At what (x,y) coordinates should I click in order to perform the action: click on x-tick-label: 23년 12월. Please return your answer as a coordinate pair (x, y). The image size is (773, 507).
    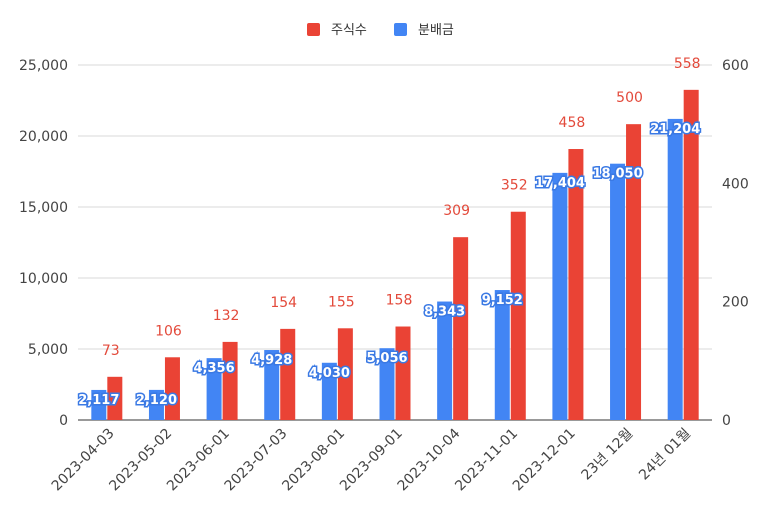
    Looking at the image, I should click on (608, 455).